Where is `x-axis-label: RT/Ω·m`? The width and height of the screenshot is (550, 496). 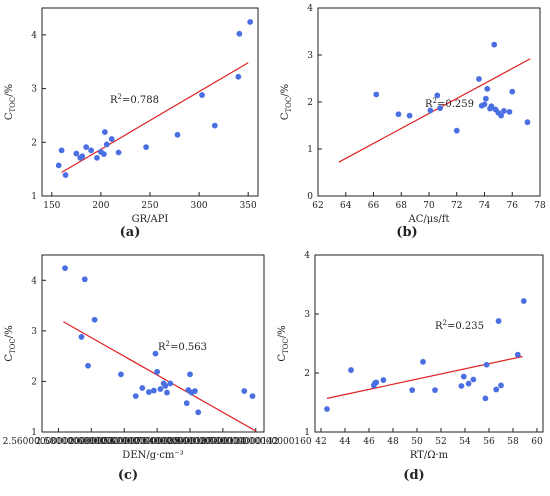 x-axis-label: RT/Ω·m is located at coordinates (429, 455).